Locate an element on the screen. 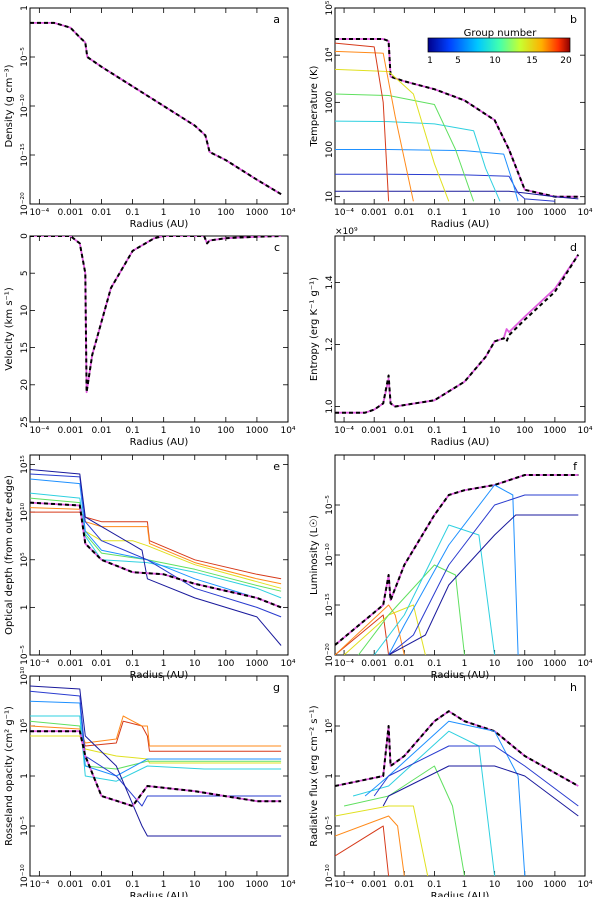 The image size is (600, 897). colorbar-tick: 1 is located at coordinates (430, 61).